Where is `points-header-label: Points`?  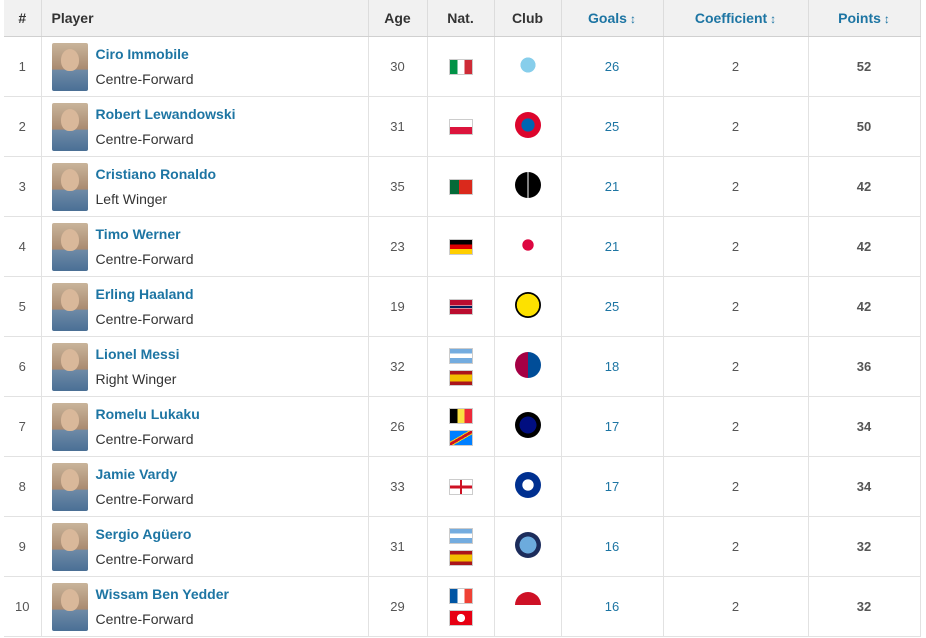 points-header-label: Points is located at coordinates (859, 18).